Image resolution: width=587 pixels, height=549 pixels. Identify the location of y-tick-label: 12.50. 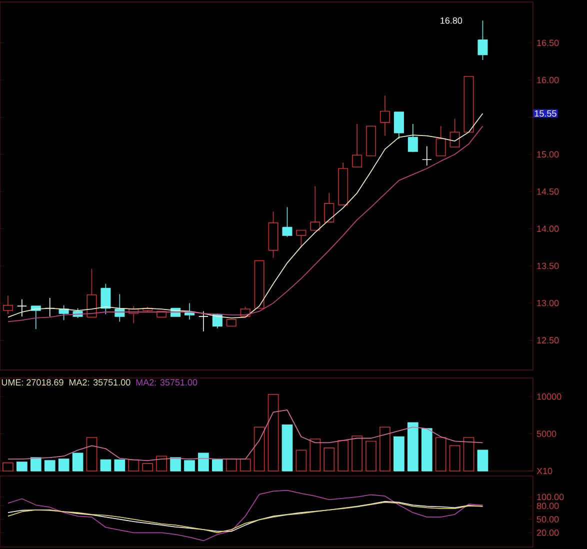
(548, 340).